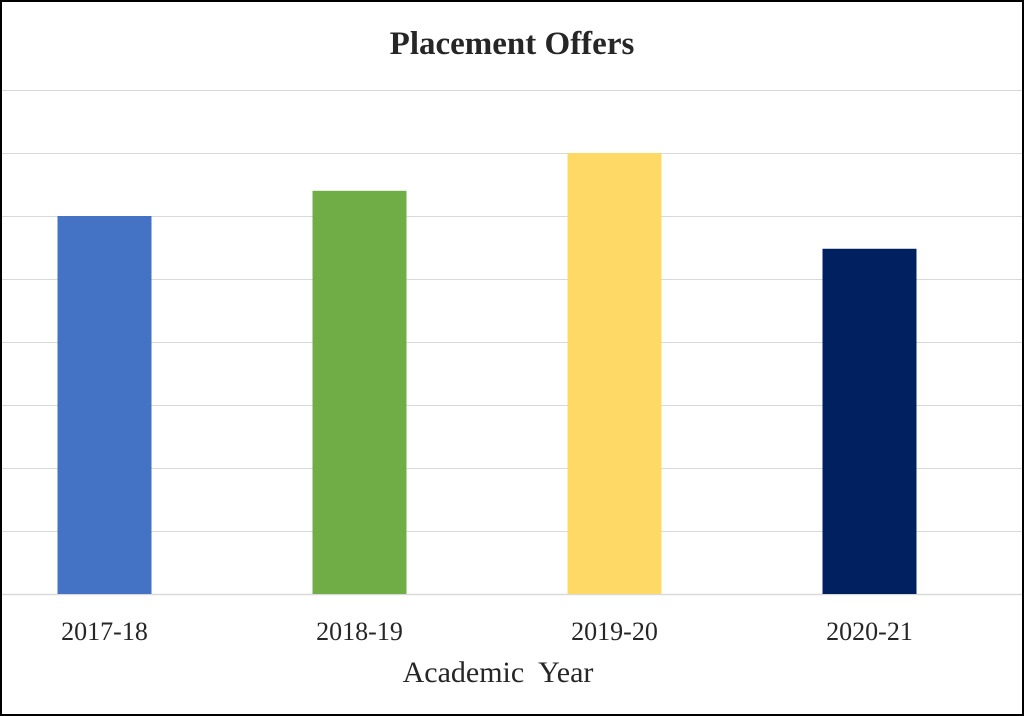 This screenshot has width=1024, height=716. I want to click on x-tick-labels: 2017-18 2018-19 2019-20 2020-21, so click(487, 631).